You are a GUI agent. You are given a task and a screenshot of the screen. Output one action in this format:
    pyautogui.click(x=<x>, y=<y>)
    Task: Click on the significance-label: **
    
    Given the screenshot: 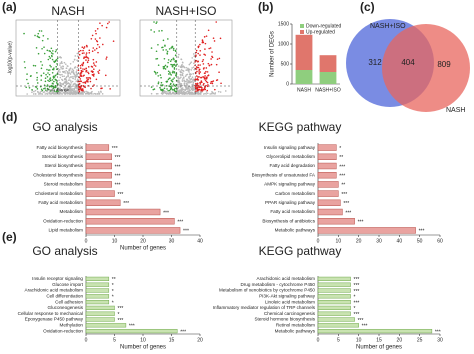 What is the action you would take?
    pyautogui.click(x=341, y=158)
    